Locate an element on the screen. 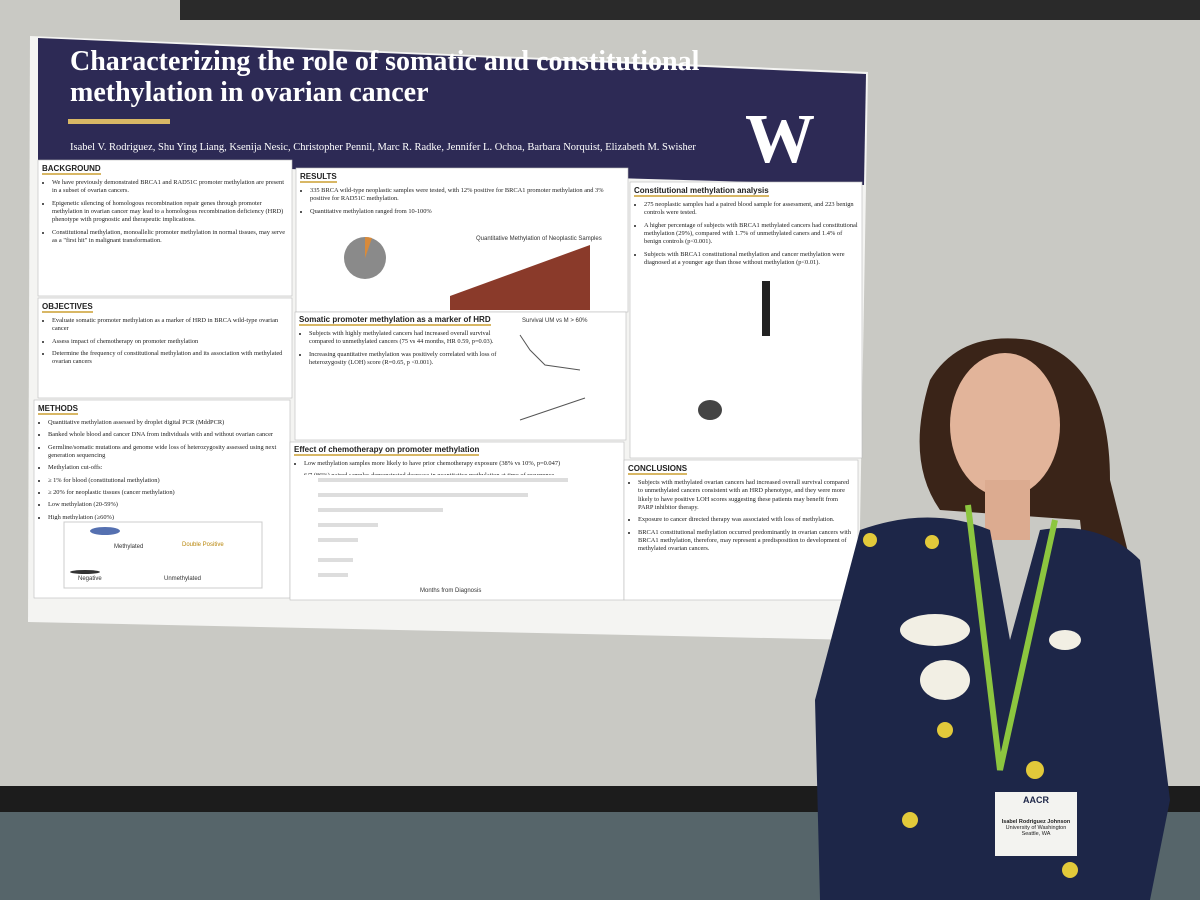 The height and width of the screenshot is (900, 1200). ddpcr-plot is located at coordinates (163, 555).